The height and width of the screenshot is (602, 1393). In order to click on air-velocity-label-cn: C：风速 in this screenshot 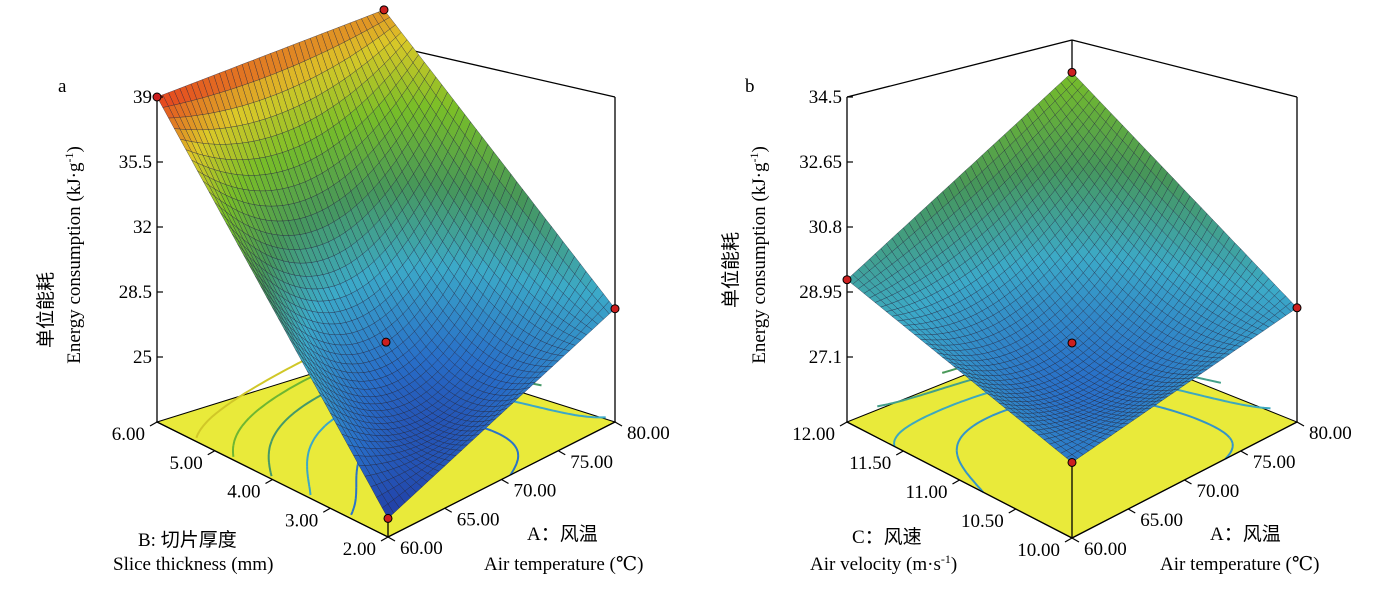, I will do `click(887, 537)`.